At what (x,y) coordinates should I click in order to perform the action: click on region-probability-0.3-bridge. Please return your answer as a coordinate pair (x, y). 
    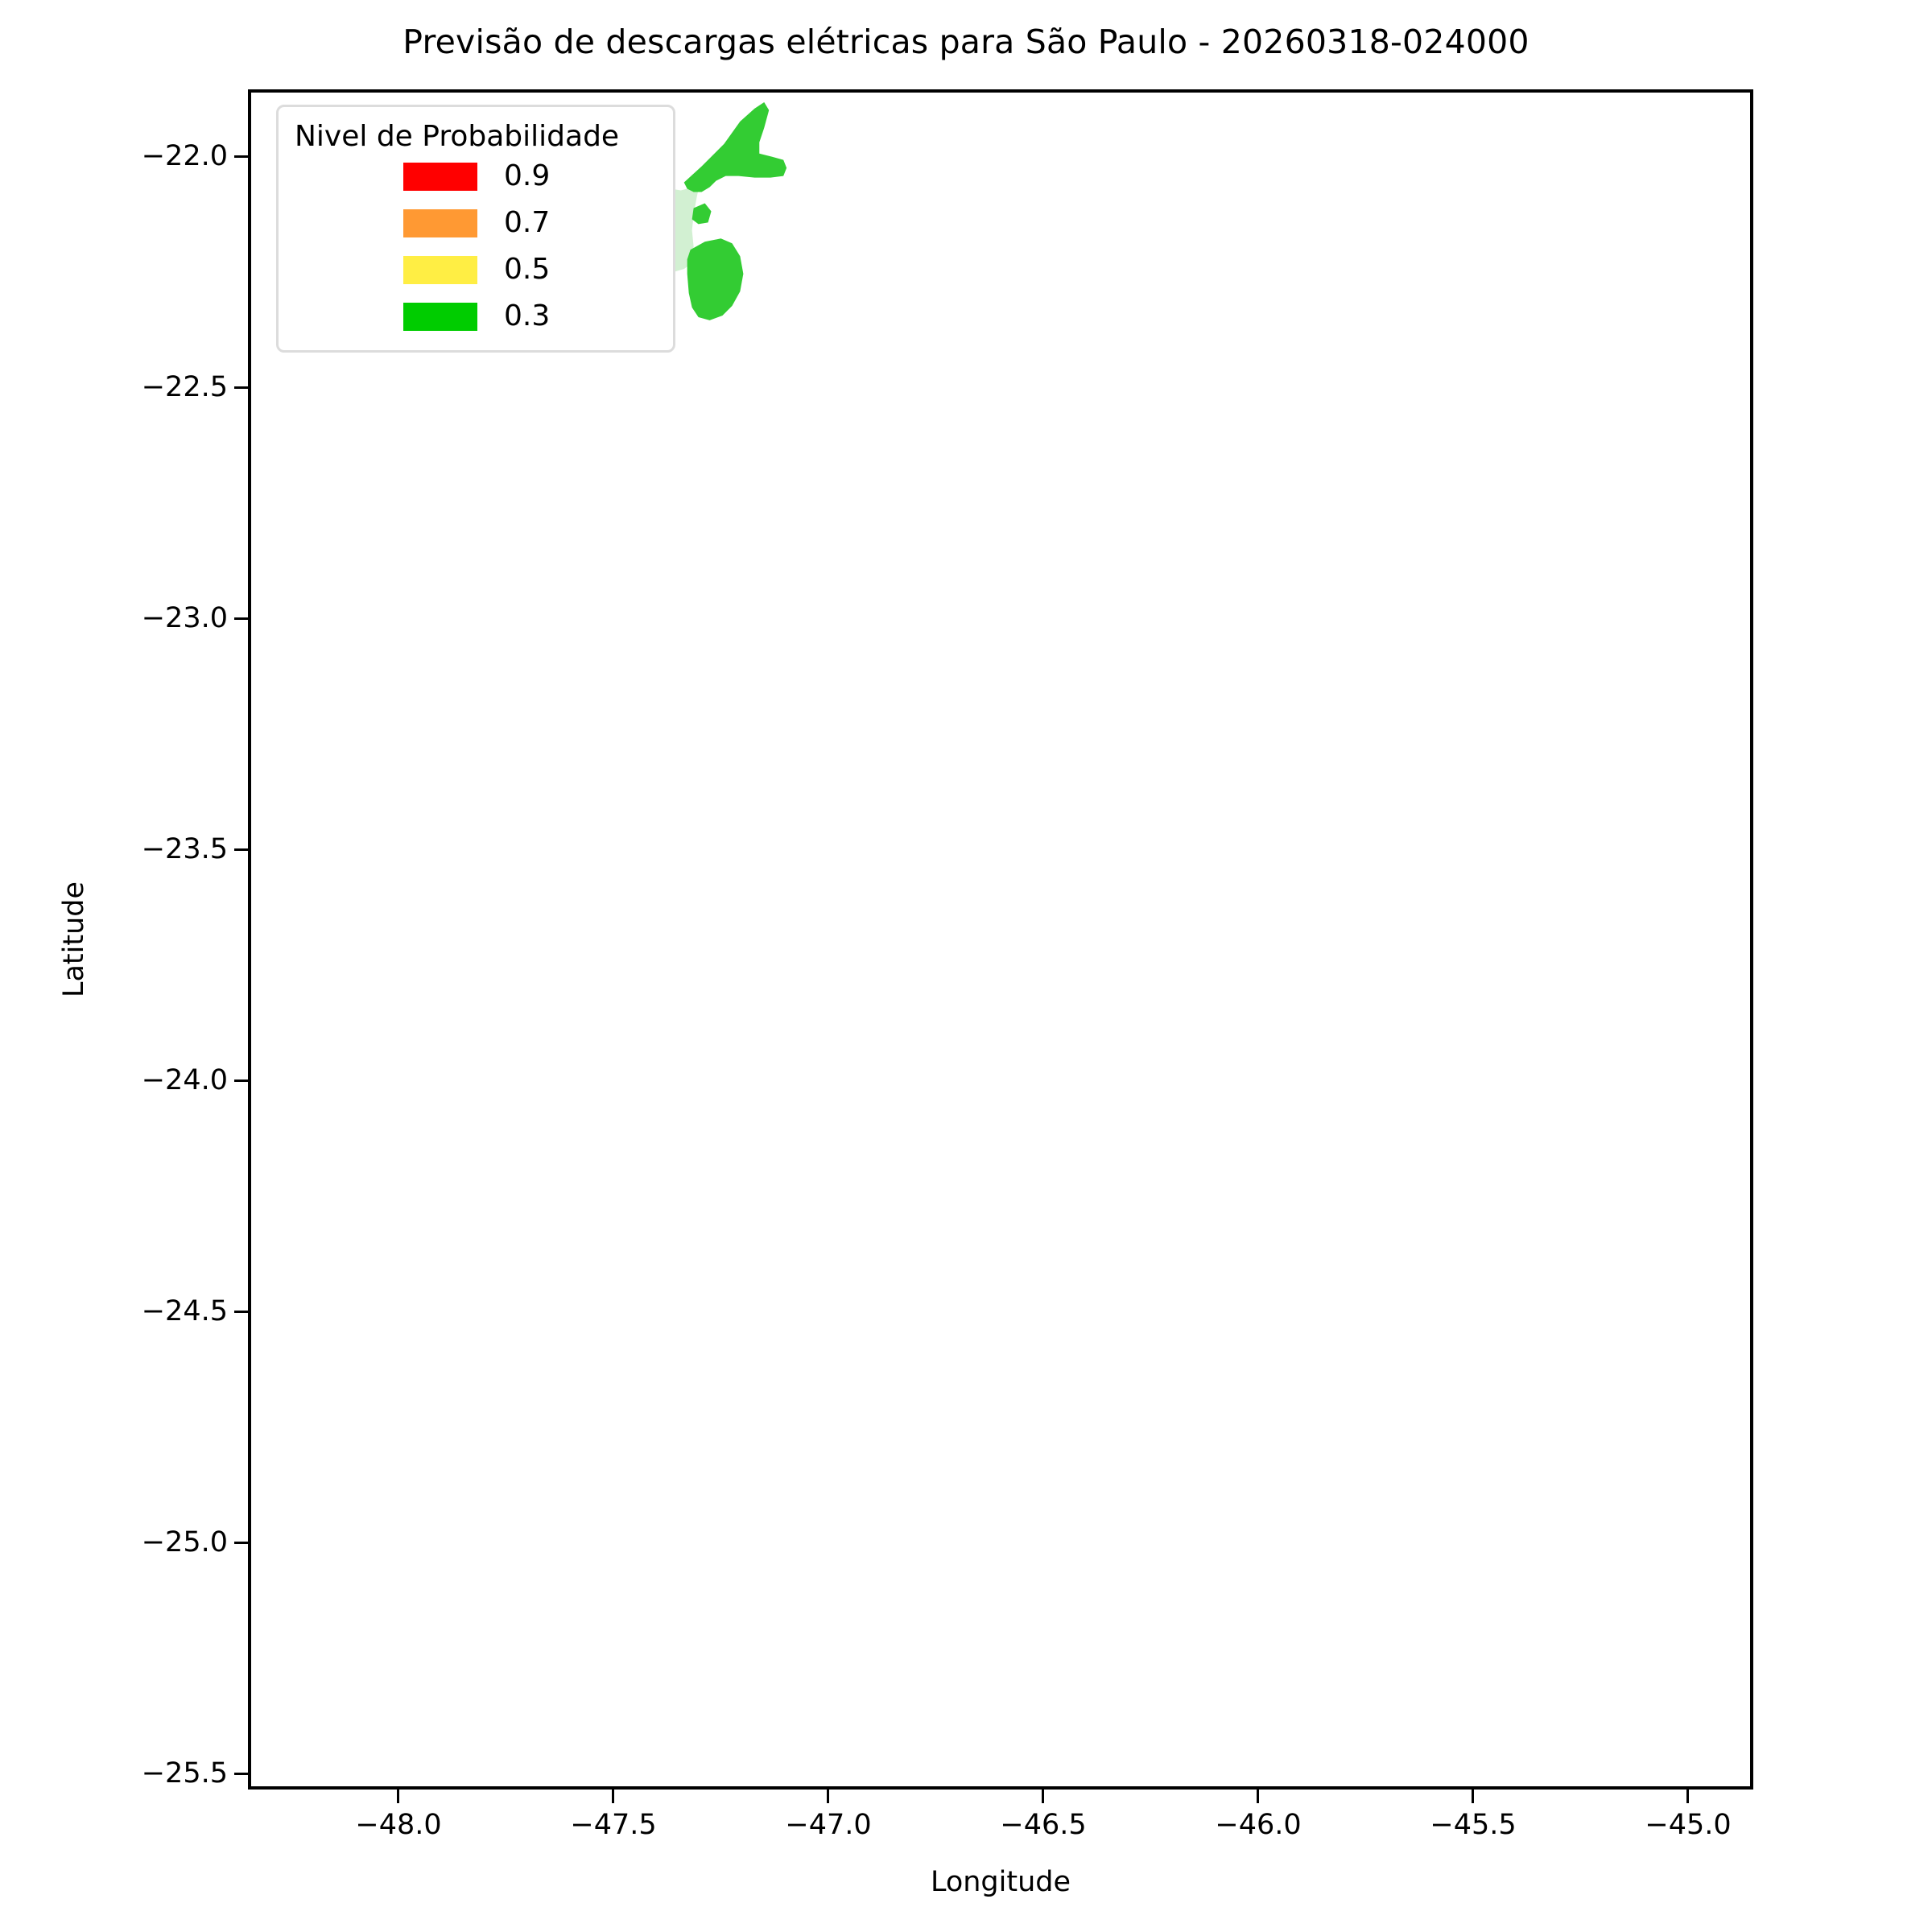
    Looking at the image, I should click on (701, 214).